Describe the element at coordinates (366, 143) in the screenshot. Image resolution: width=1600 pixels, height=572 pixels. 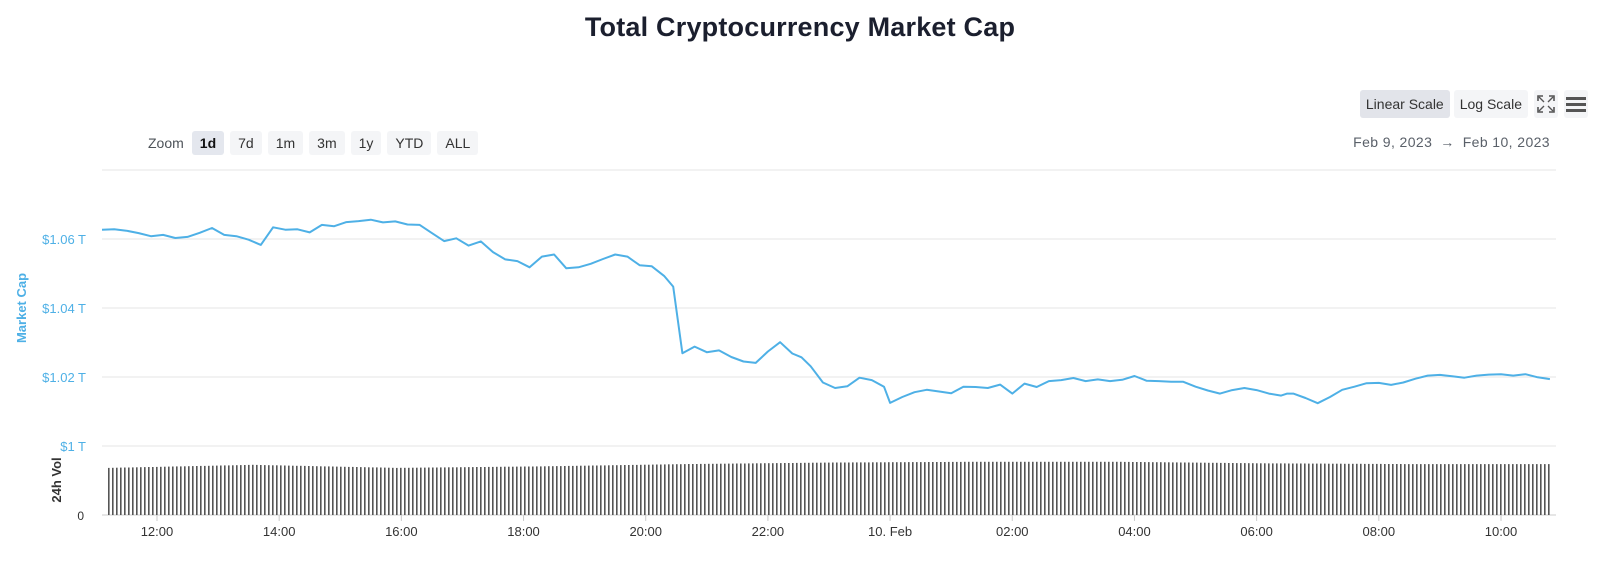
I see `zoom-1y-button: 1y` at that location.